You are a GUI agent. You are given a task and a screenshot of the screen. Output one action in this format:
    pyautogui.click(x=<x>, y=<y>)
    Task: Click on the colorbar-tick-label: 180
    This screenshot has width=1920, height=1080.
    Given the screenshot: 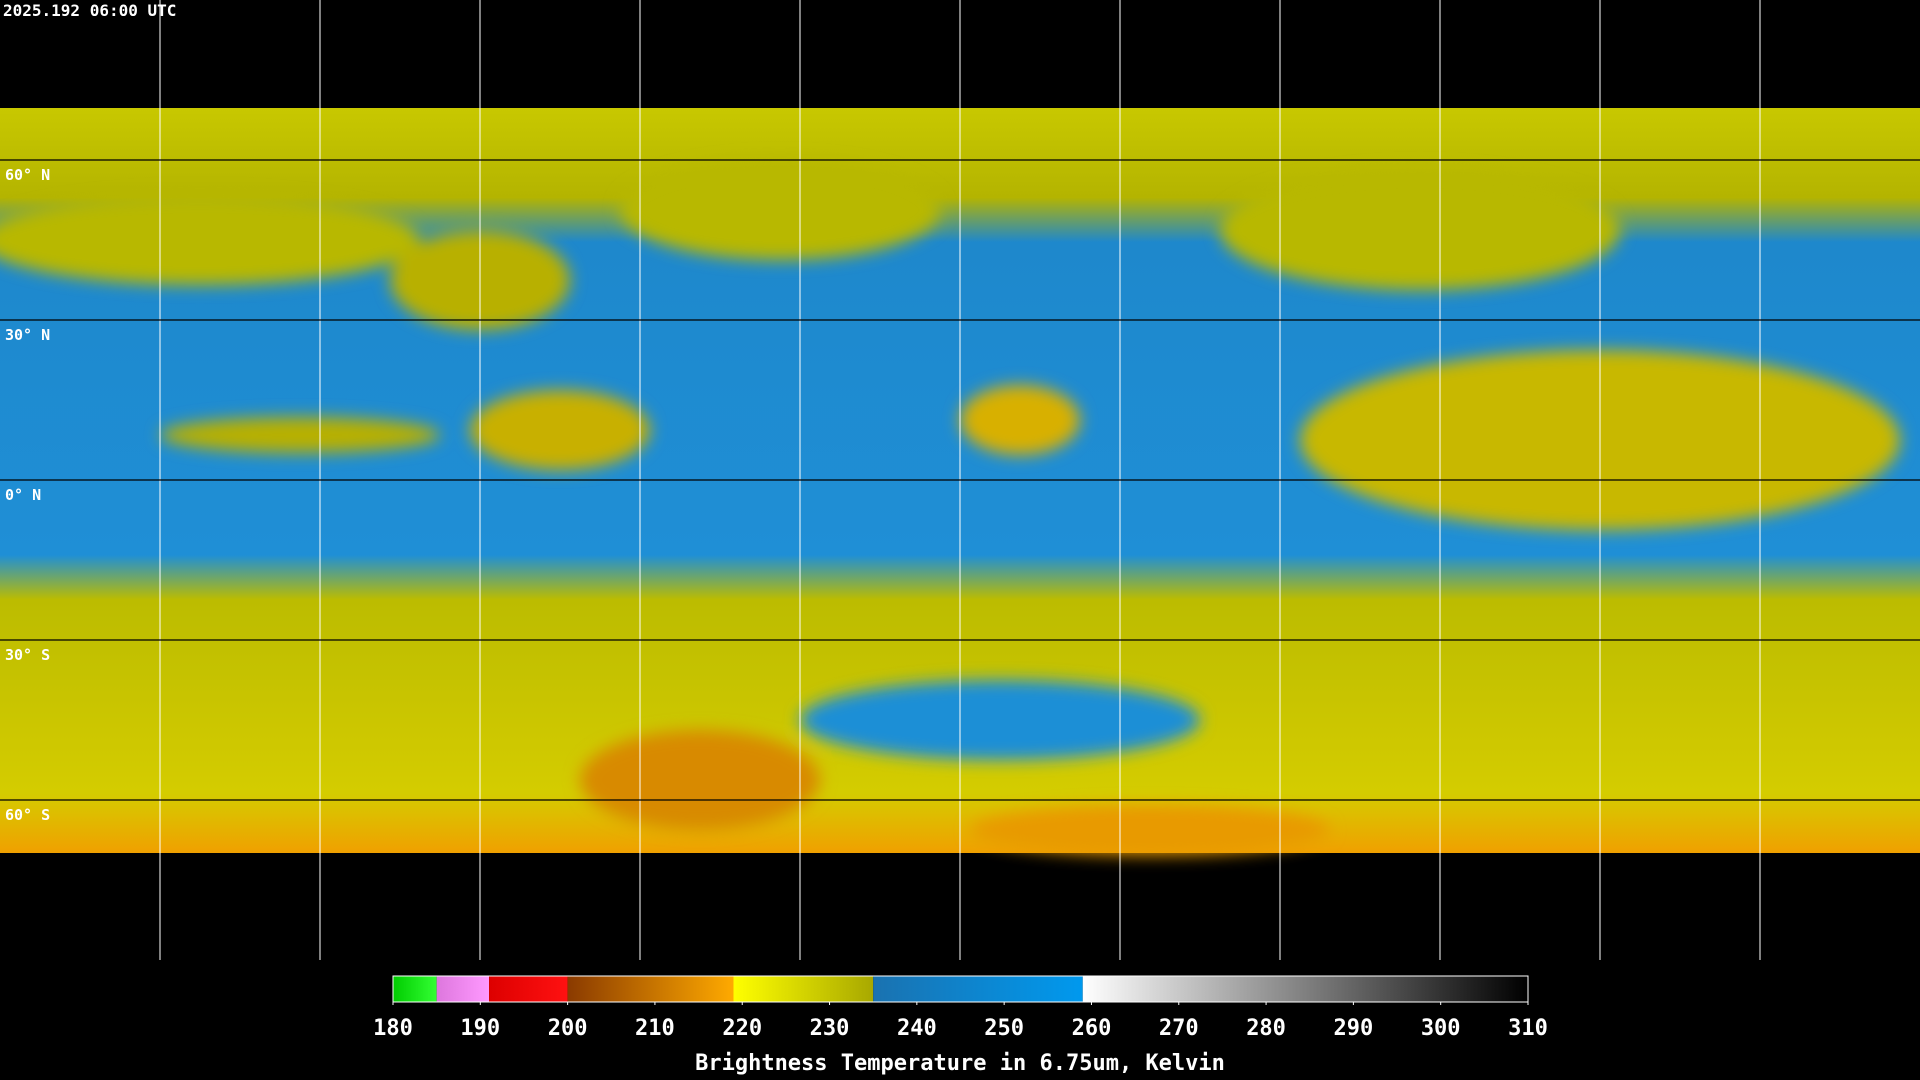 What is the action you would take?
    pyautogui.click(x=393, y=1028)
    